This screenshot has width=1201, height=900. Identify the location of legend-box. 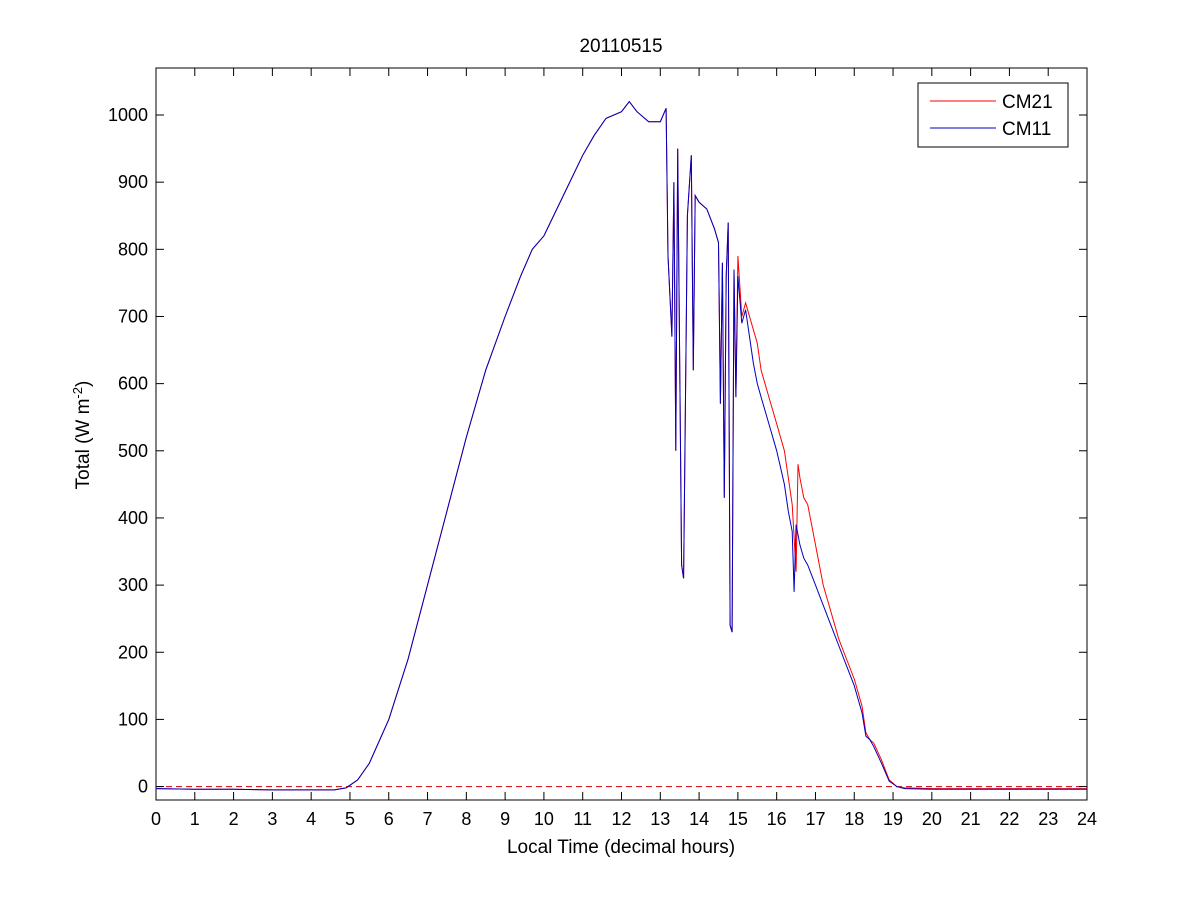
(993, 115).